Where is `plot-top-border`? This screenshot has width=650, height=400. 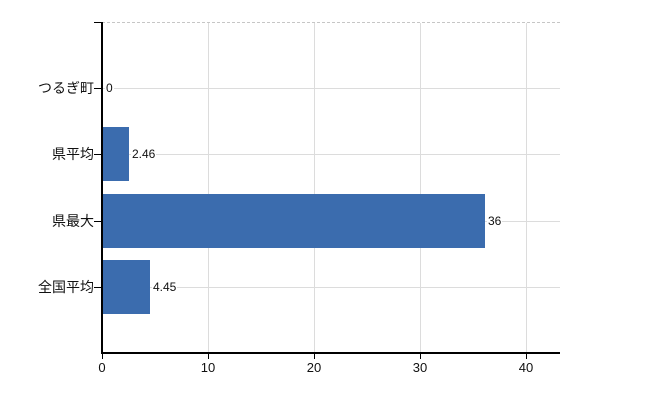 plot-top-border is located at coordinates (331, 22).